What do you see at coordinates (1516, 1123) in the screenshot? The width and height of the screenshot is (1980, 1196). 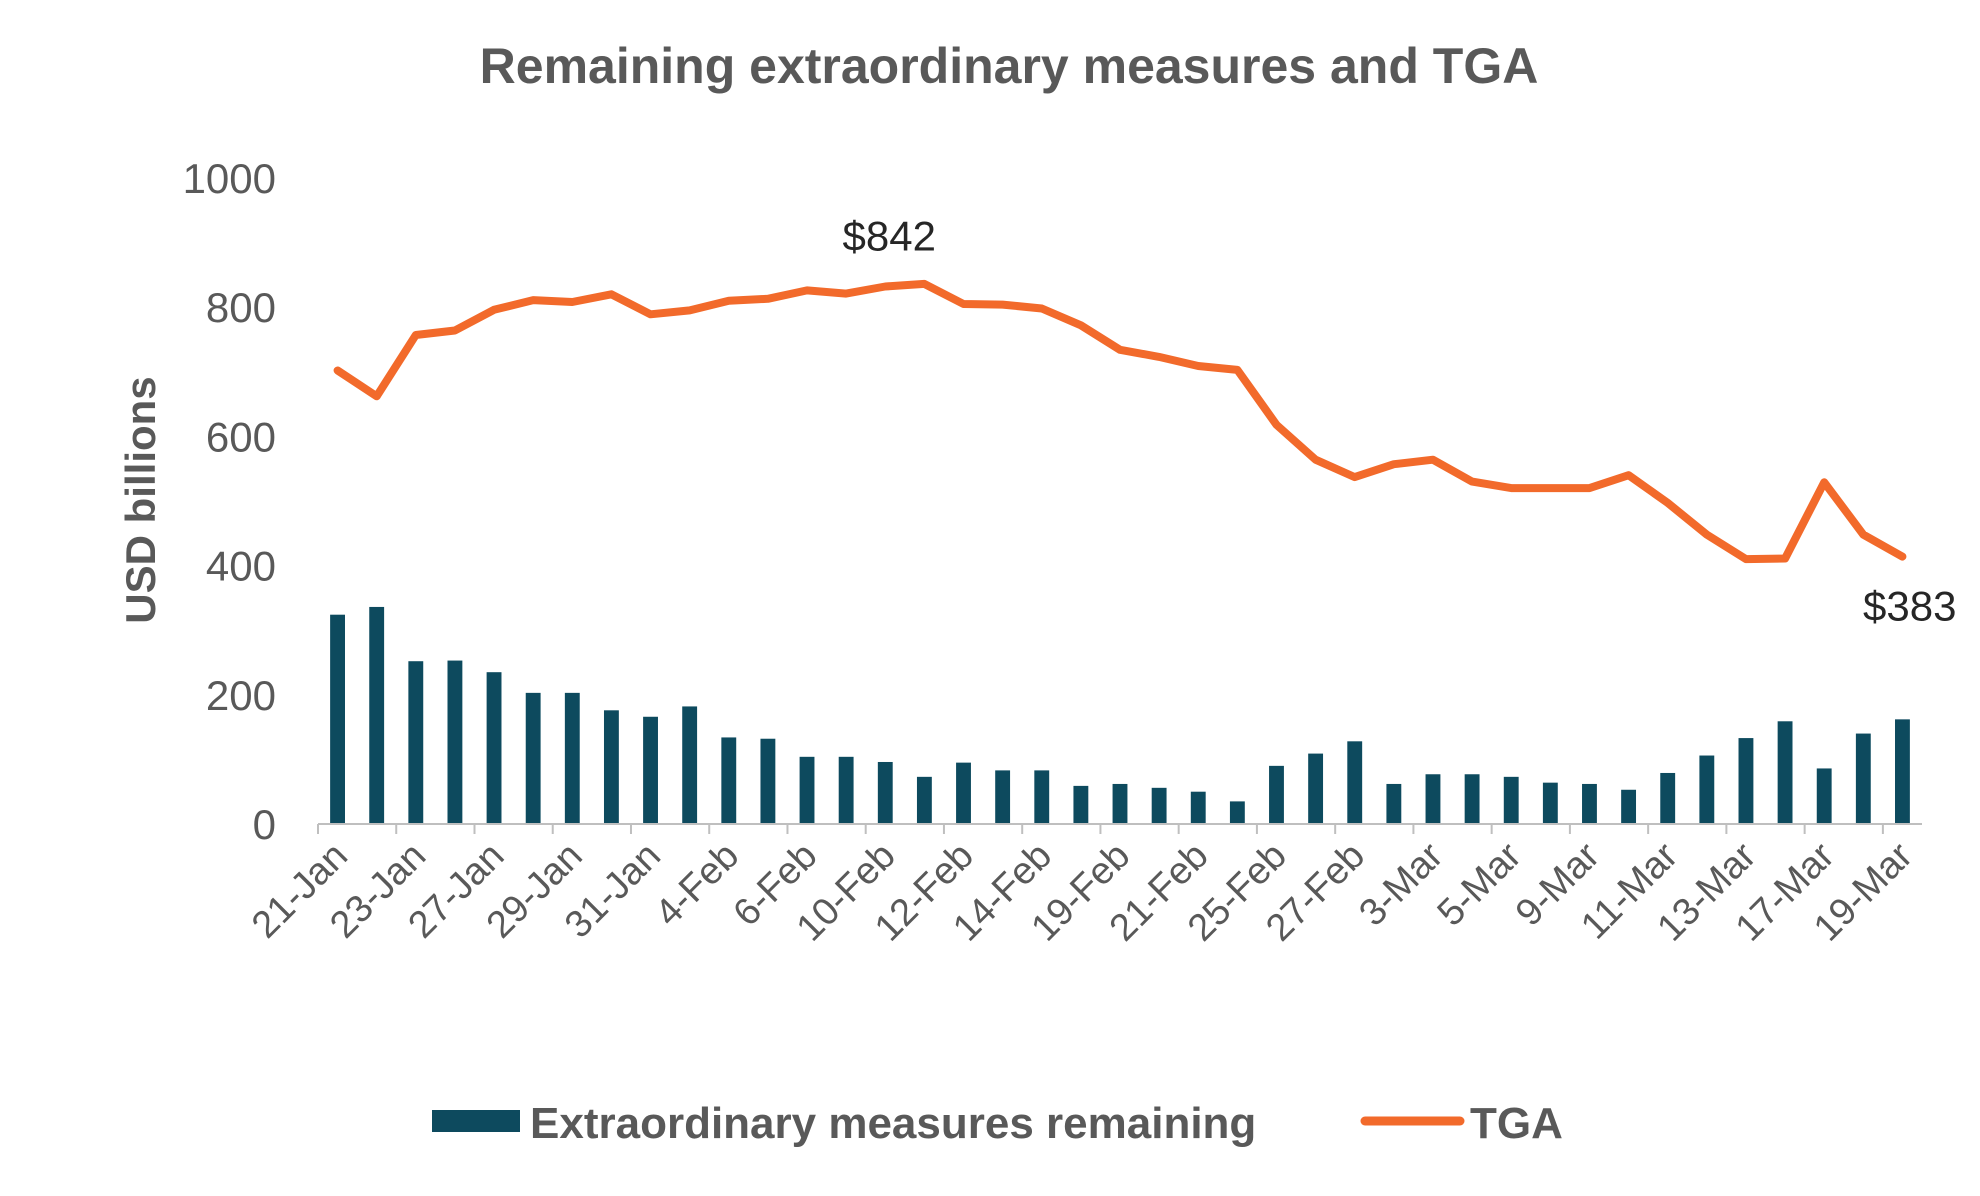 I see `legend-label-line: TGA` at bounding box center [1516, 1123].